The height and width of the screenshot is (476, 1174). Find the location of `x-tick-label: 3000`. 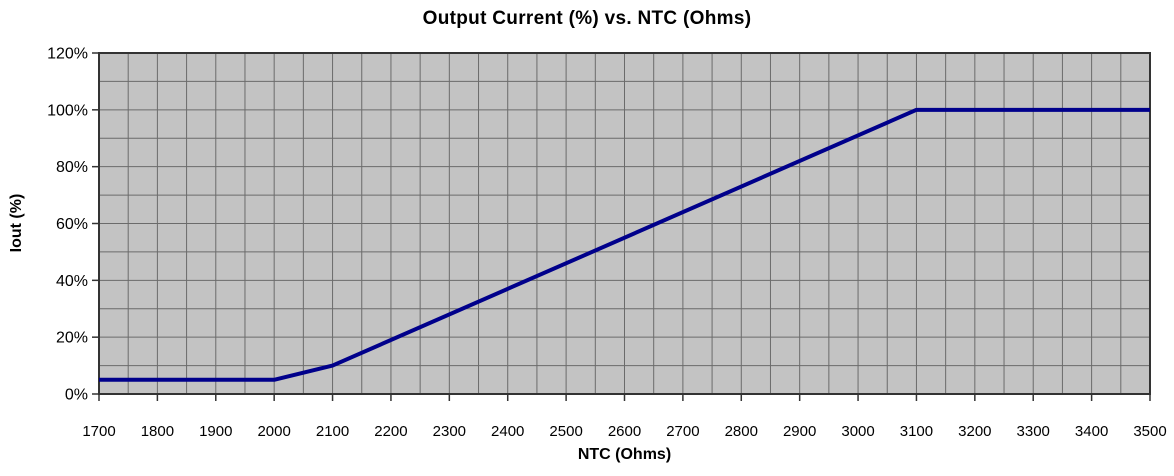

x-tick-label: 3000 is located at coordinates (857, 431).